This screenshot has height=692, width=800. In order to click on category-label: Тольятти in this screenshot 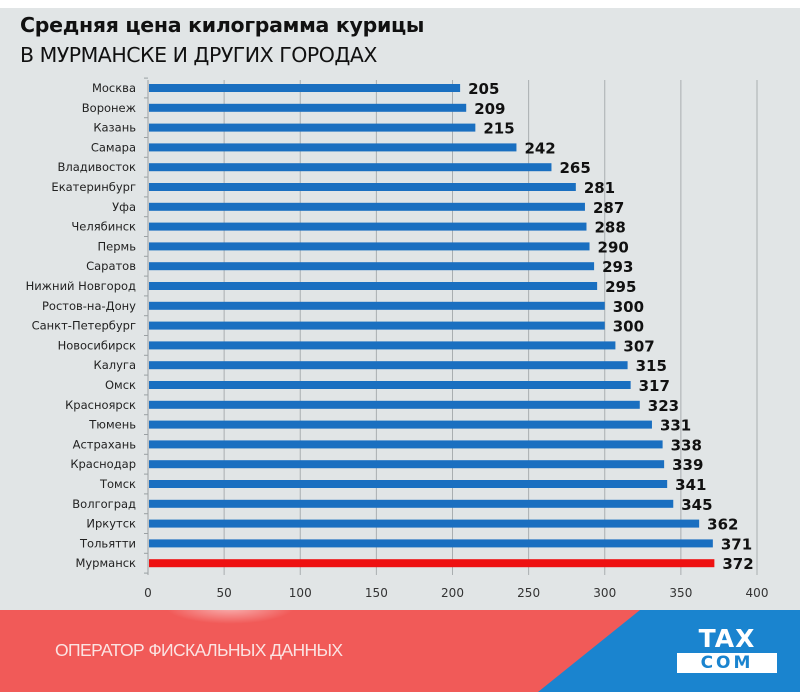, I will do `click(107, 543)`.